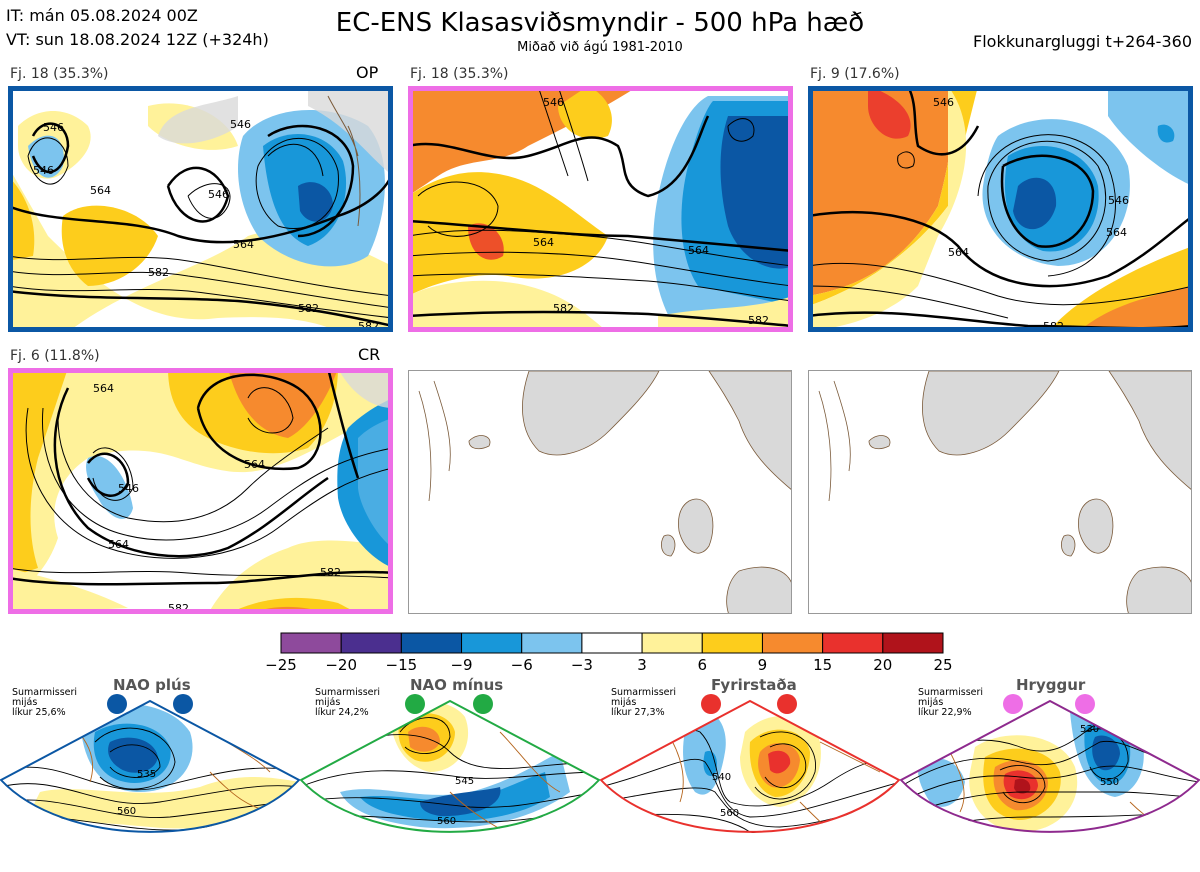 The height and width of the screenshot is (872, 1200). What do you see at coordinates (1082, 41) in the screenshot?
I see `classification-window-label: Flokkunargluggi t+264-360` at bounding box center [1082, 41].